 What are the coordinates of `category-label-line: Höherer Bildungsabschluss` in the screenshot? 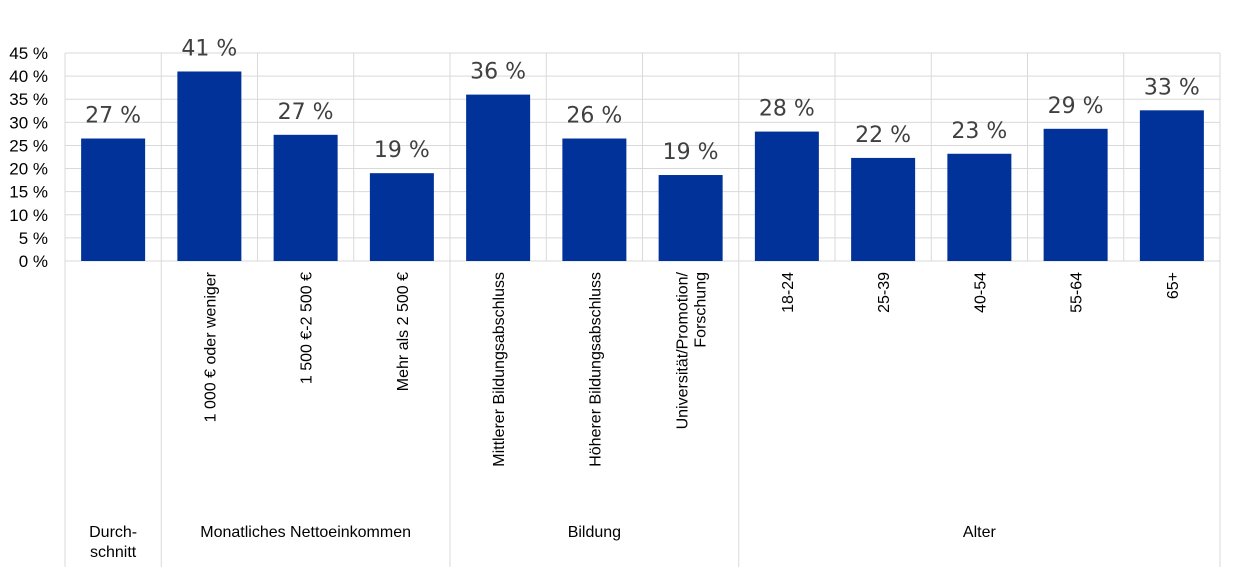 It's located at (595, 369).